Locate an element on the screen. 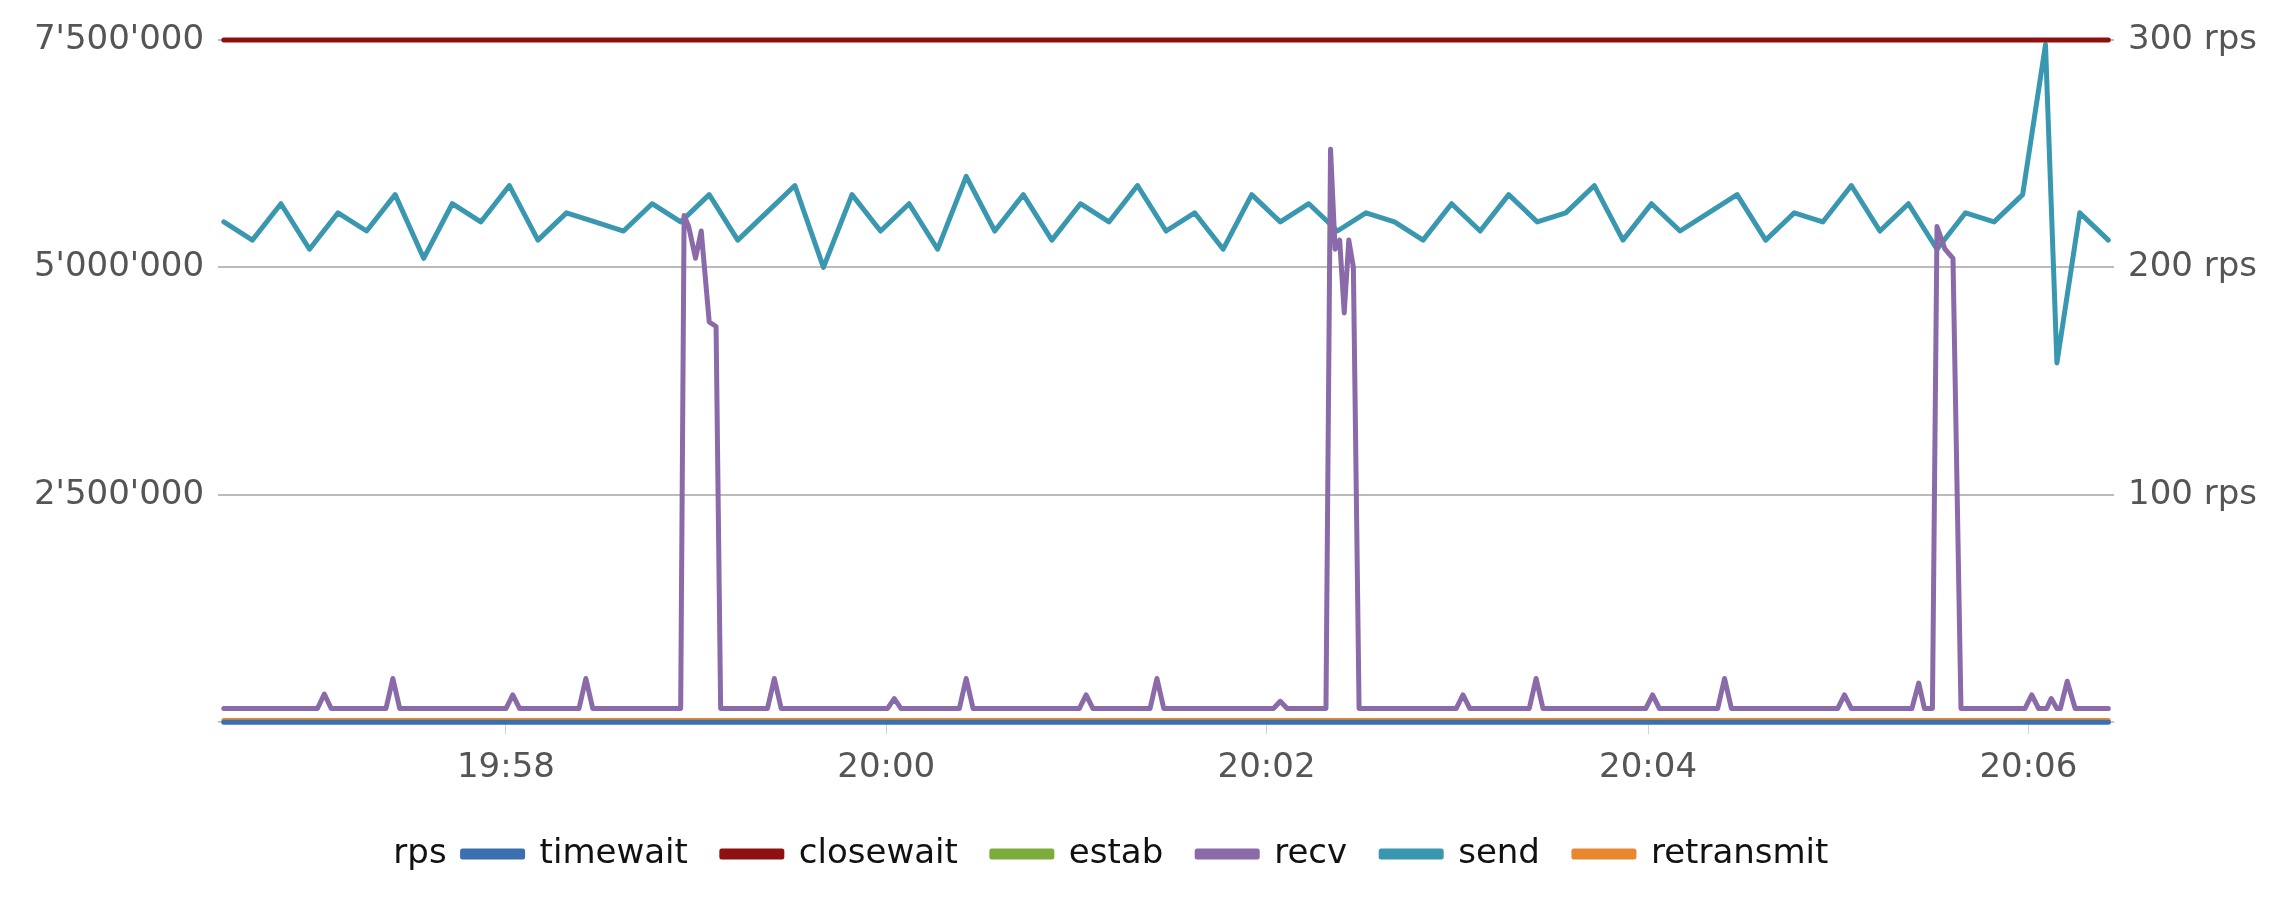  y-tick-label: 2'500'000 is located at coordinates (119, 491).